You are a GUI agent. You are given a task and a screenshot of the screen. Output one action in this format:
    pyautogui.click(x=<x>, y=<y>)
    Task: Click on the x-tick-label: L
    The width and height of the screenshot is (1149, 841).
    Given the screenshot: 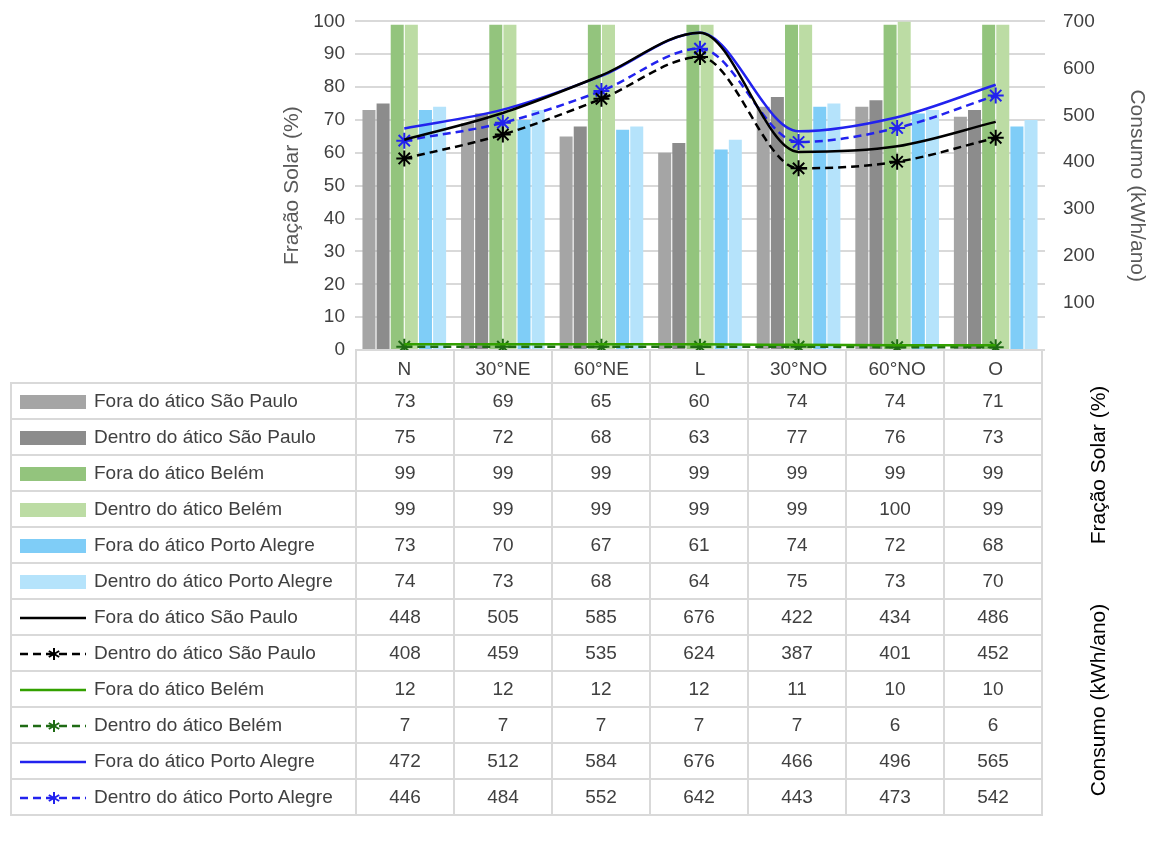 What is the action you would take?
    pyautogui.click(x=700, y=368)
    